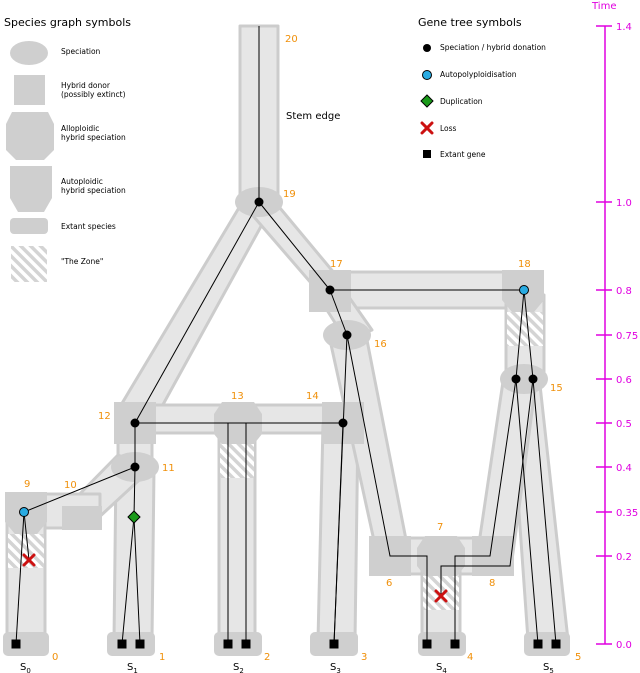 The height and width of the screenshot is (673, 640). What do you see at coordinates (29, 560) in the screenshot?
I see `loss-s0` at bounding box center [29, 560].